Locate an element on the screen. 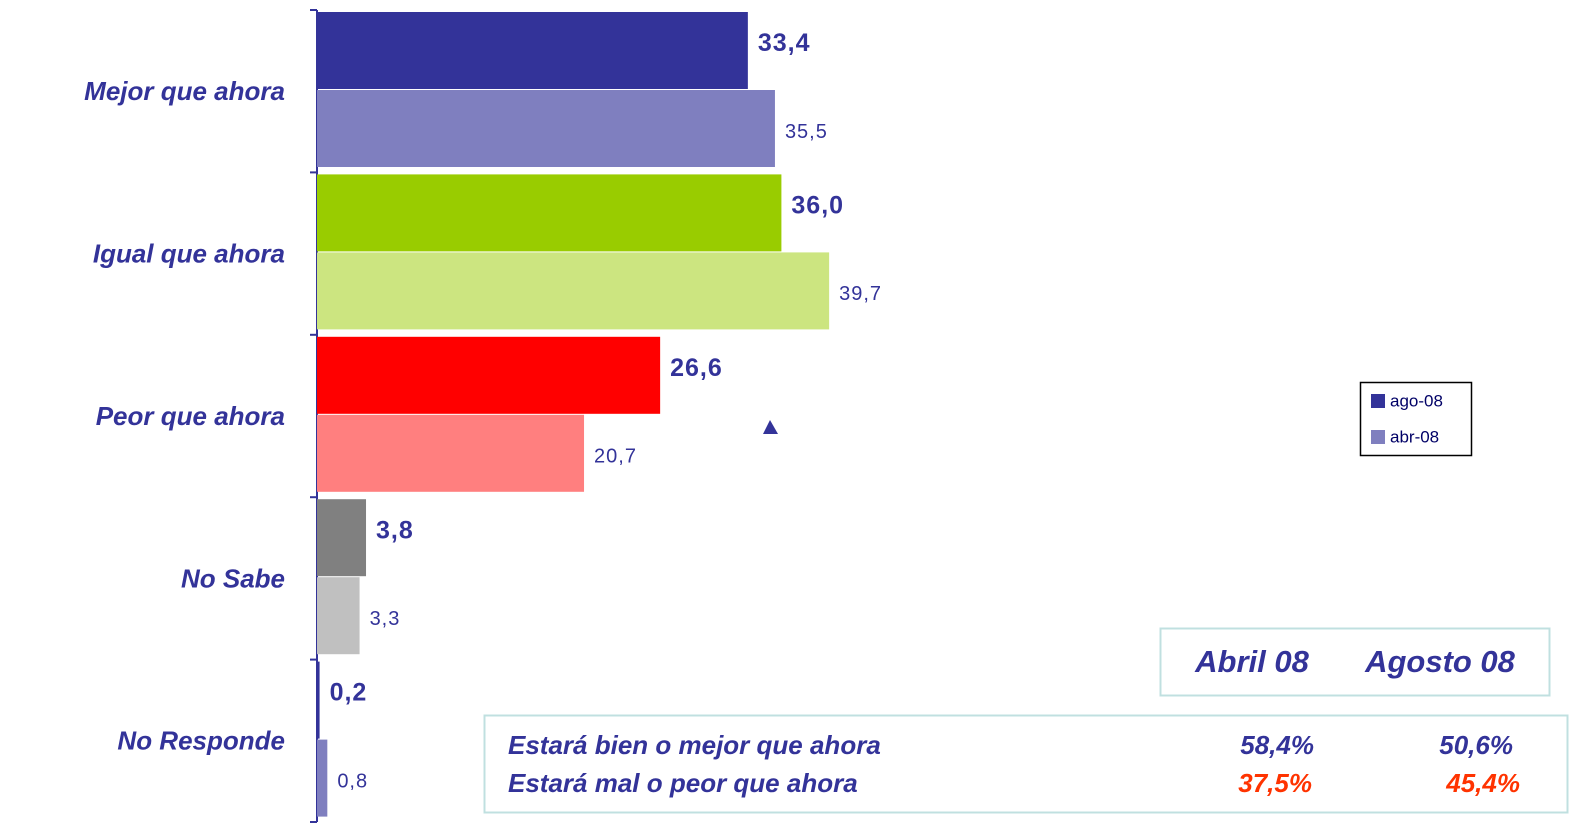 Image resolution: width=1570 pixels, height=825 pixels. table-cell: 58,4% is located at coordinates (1277, 745).